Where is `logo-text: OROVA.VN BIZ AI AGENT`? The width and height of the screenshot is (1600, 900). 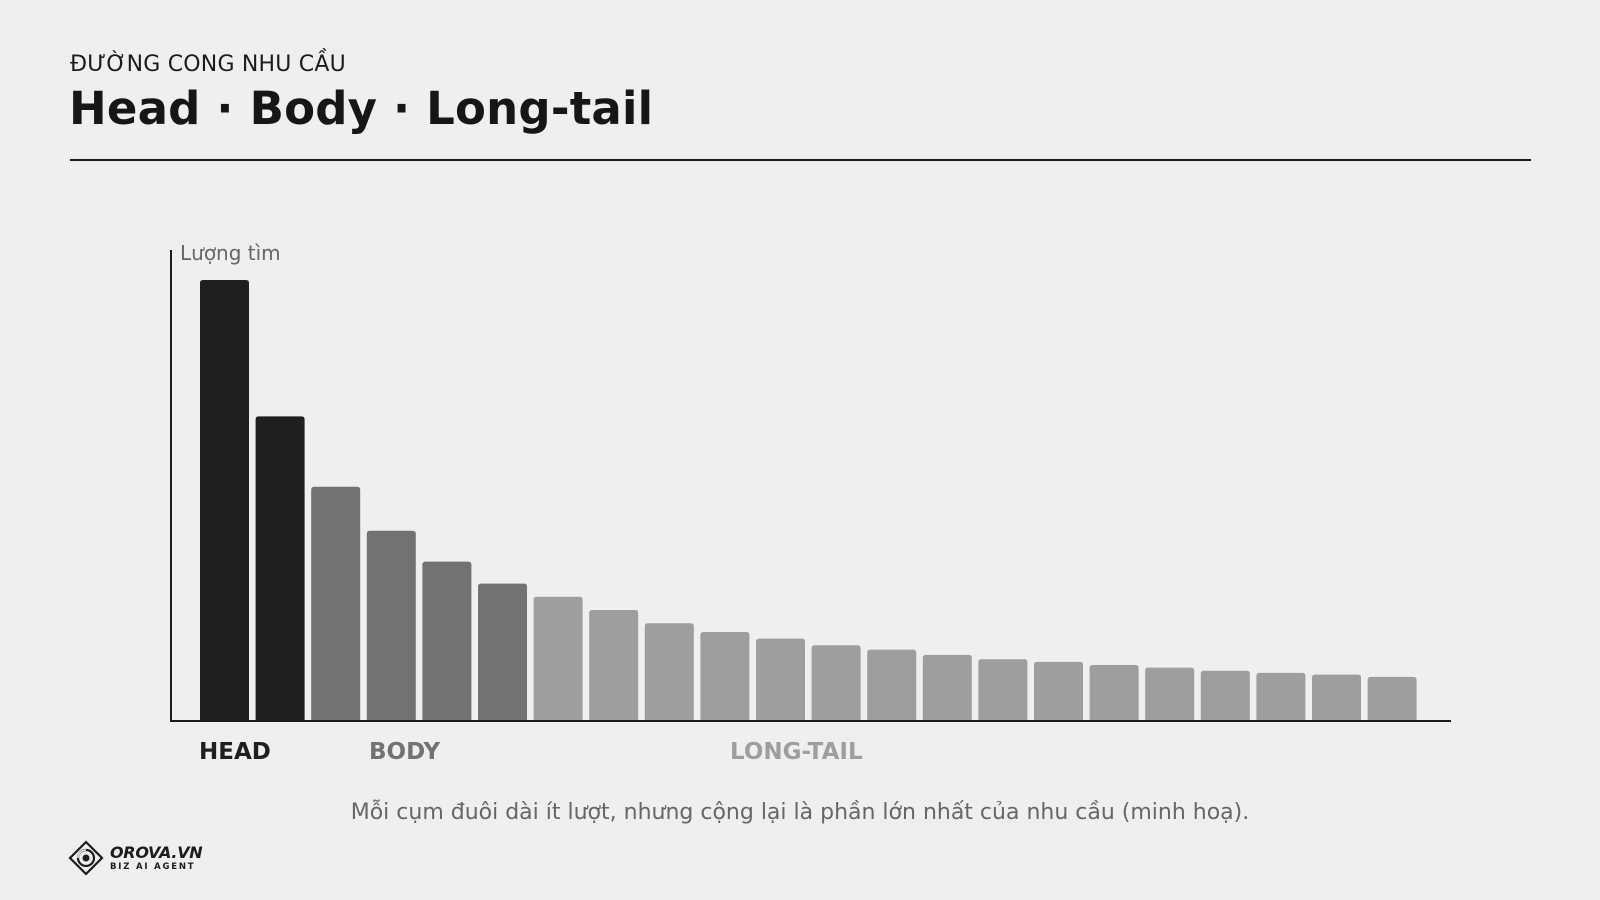 logo-text: OROVA.VN BIZ AI AGENT is located at coordinates (156, 857).